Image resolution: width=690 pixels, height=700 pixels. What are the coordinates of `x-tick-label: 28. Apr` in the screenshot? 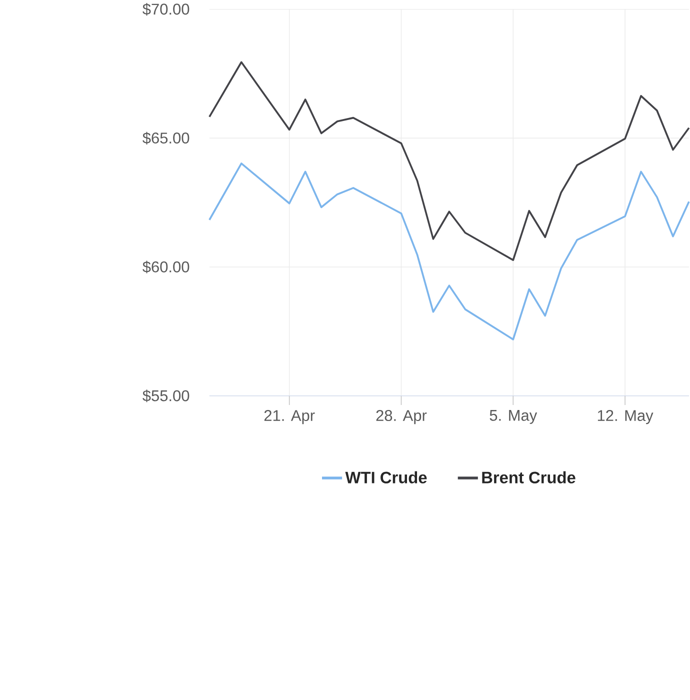 It's located at (401, 417).